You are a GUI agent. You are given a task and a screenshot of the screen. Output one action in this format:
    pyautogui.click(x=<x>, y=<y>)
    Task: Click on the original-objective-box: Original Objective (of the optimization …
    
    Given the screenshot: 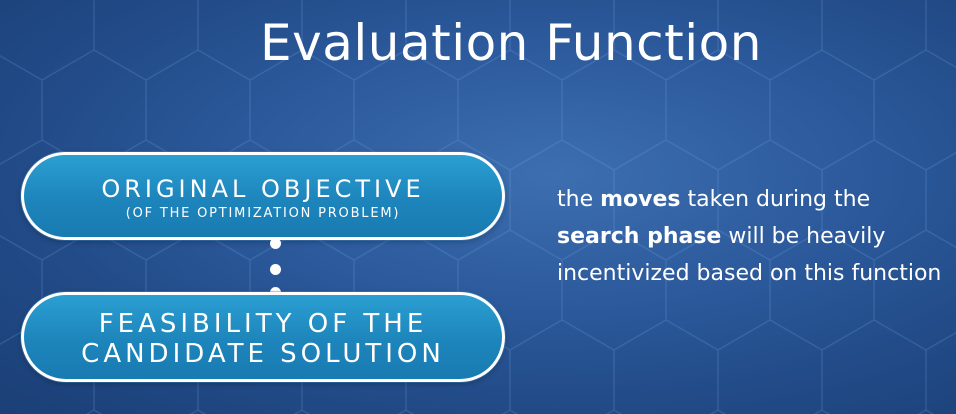 What is the action you would take?
    pyautogui.click(x=263, y=196)
    